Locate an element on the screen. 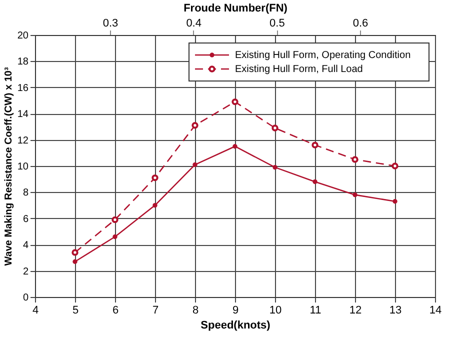 The height and width of the screenshot is (347, 468). y-tick-label: 12 is located at coordinates (23, 140).